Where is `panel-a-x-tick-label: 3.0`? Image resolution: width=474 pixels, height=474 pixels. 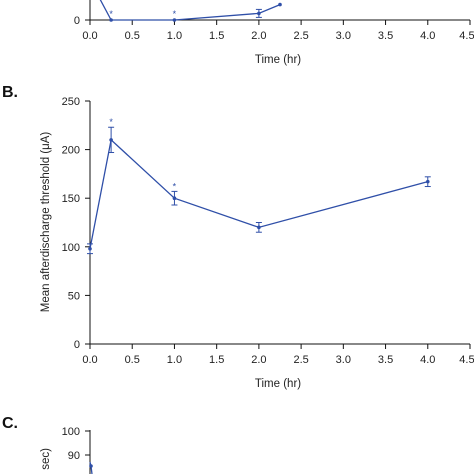 panel-a-x-tick-label: 3.0 is located at coordinates (343, 36).